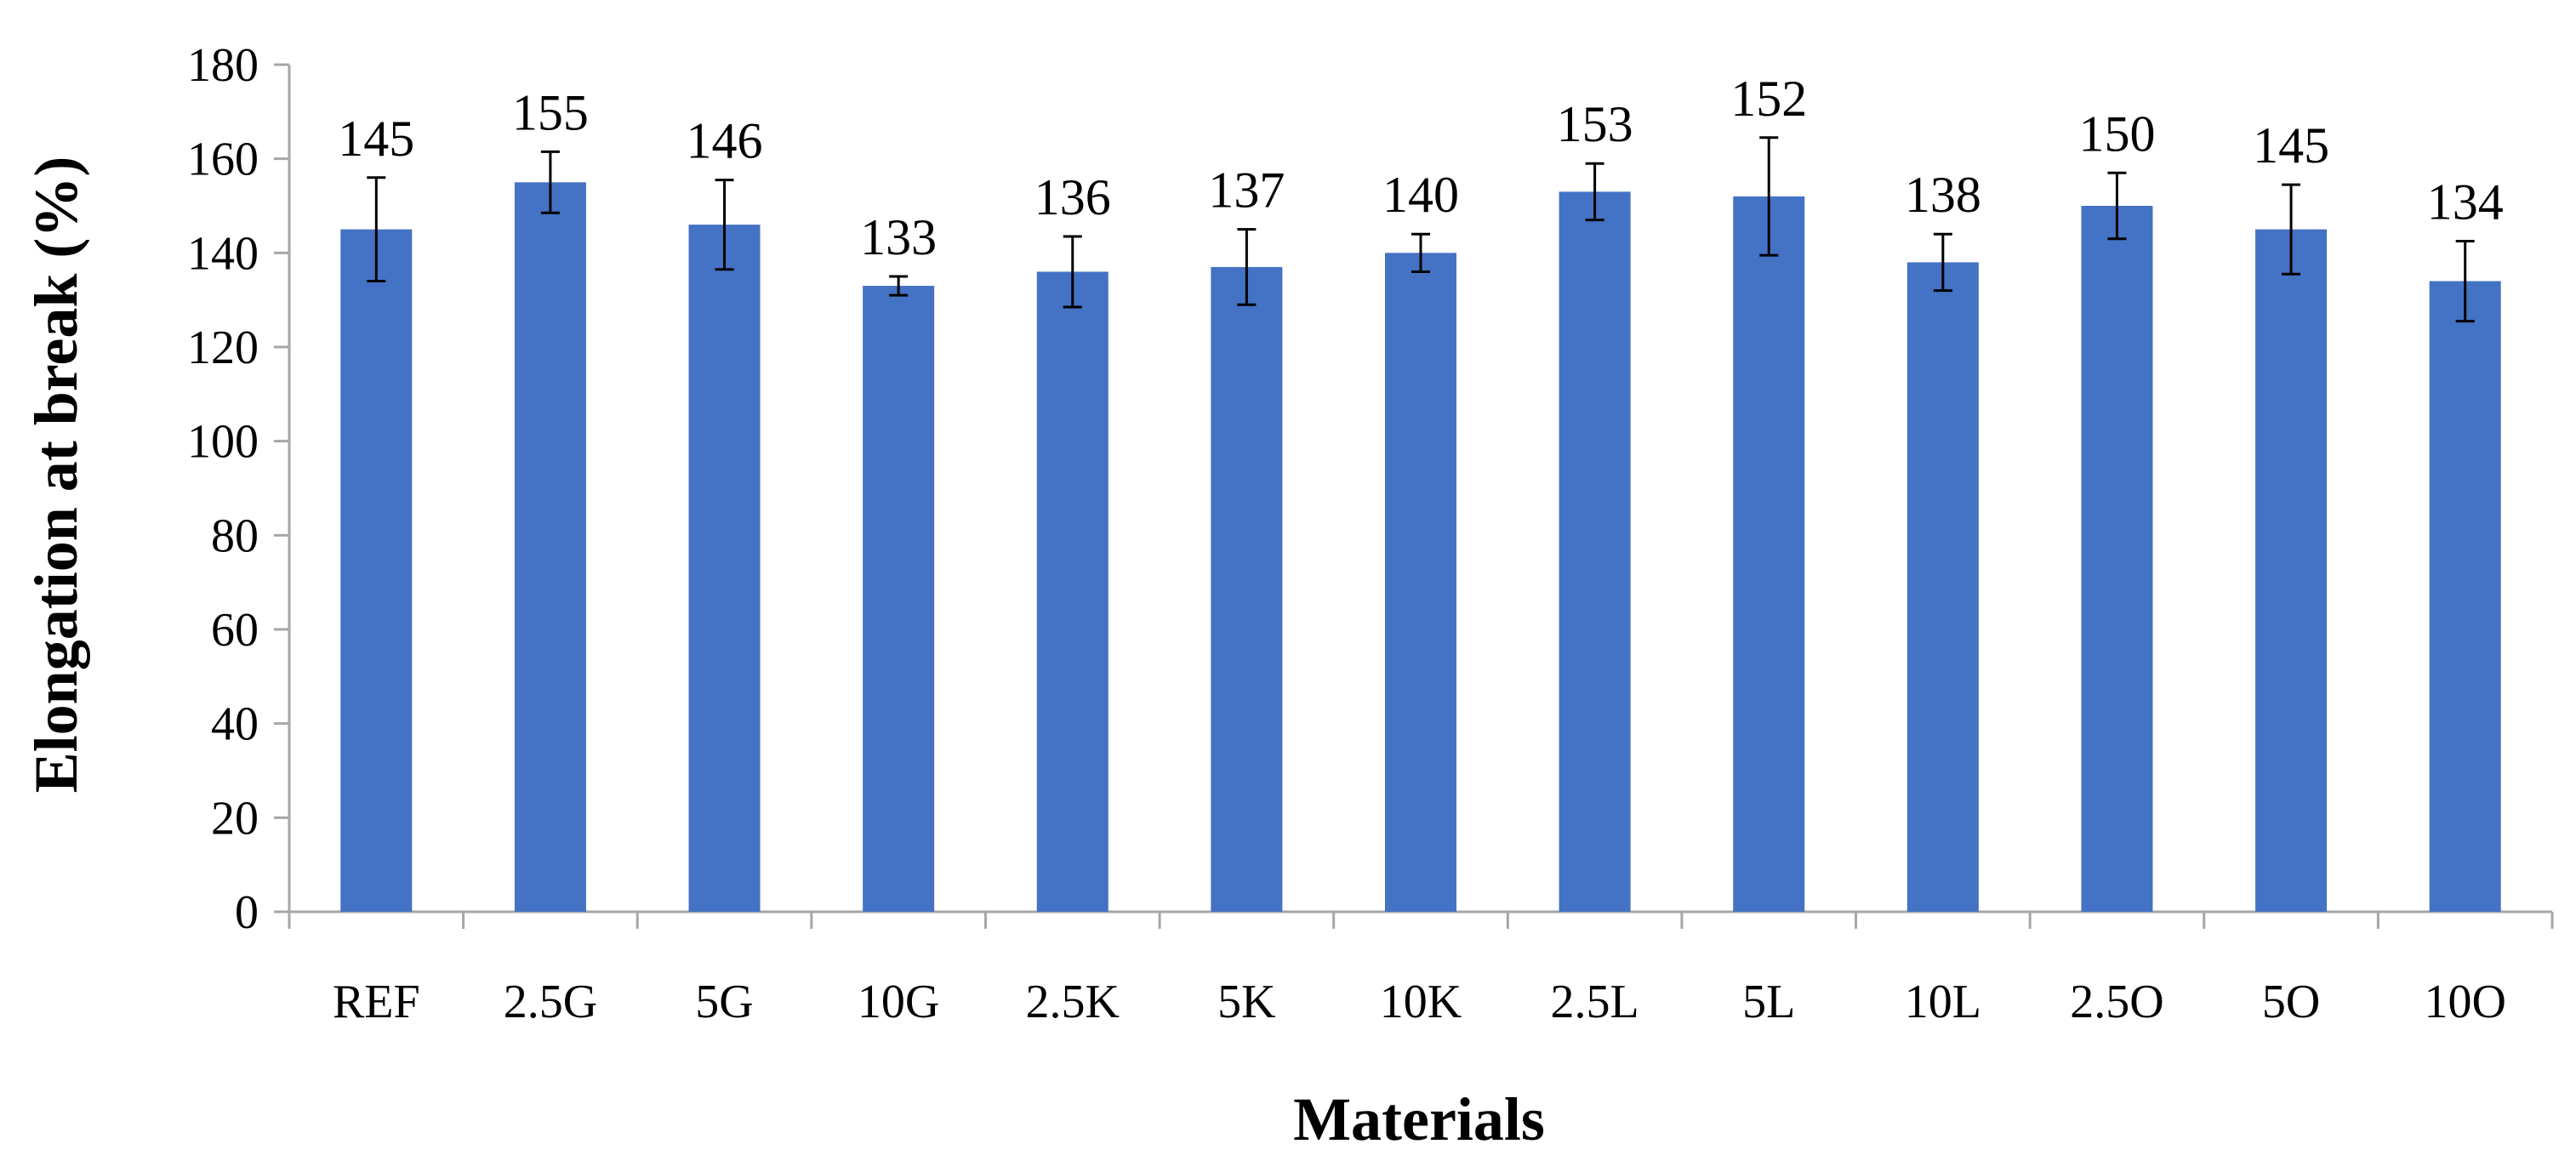 This screenshot has height=1161, width=2576. I want to click on data-label: 152, so click(1768, 99).